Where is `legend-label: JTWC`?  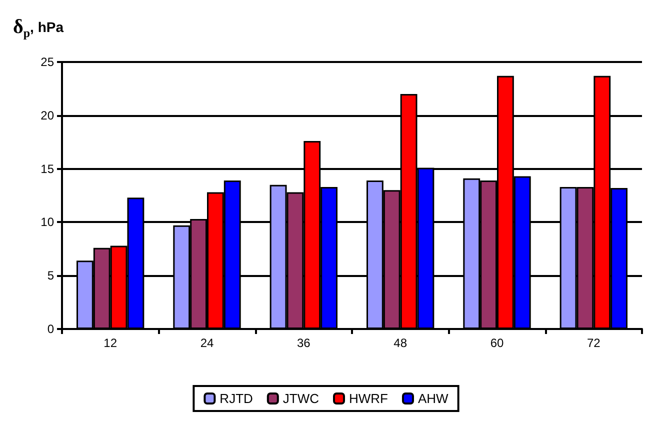
legend-label: JTWC is located at coordinates (301, 398).